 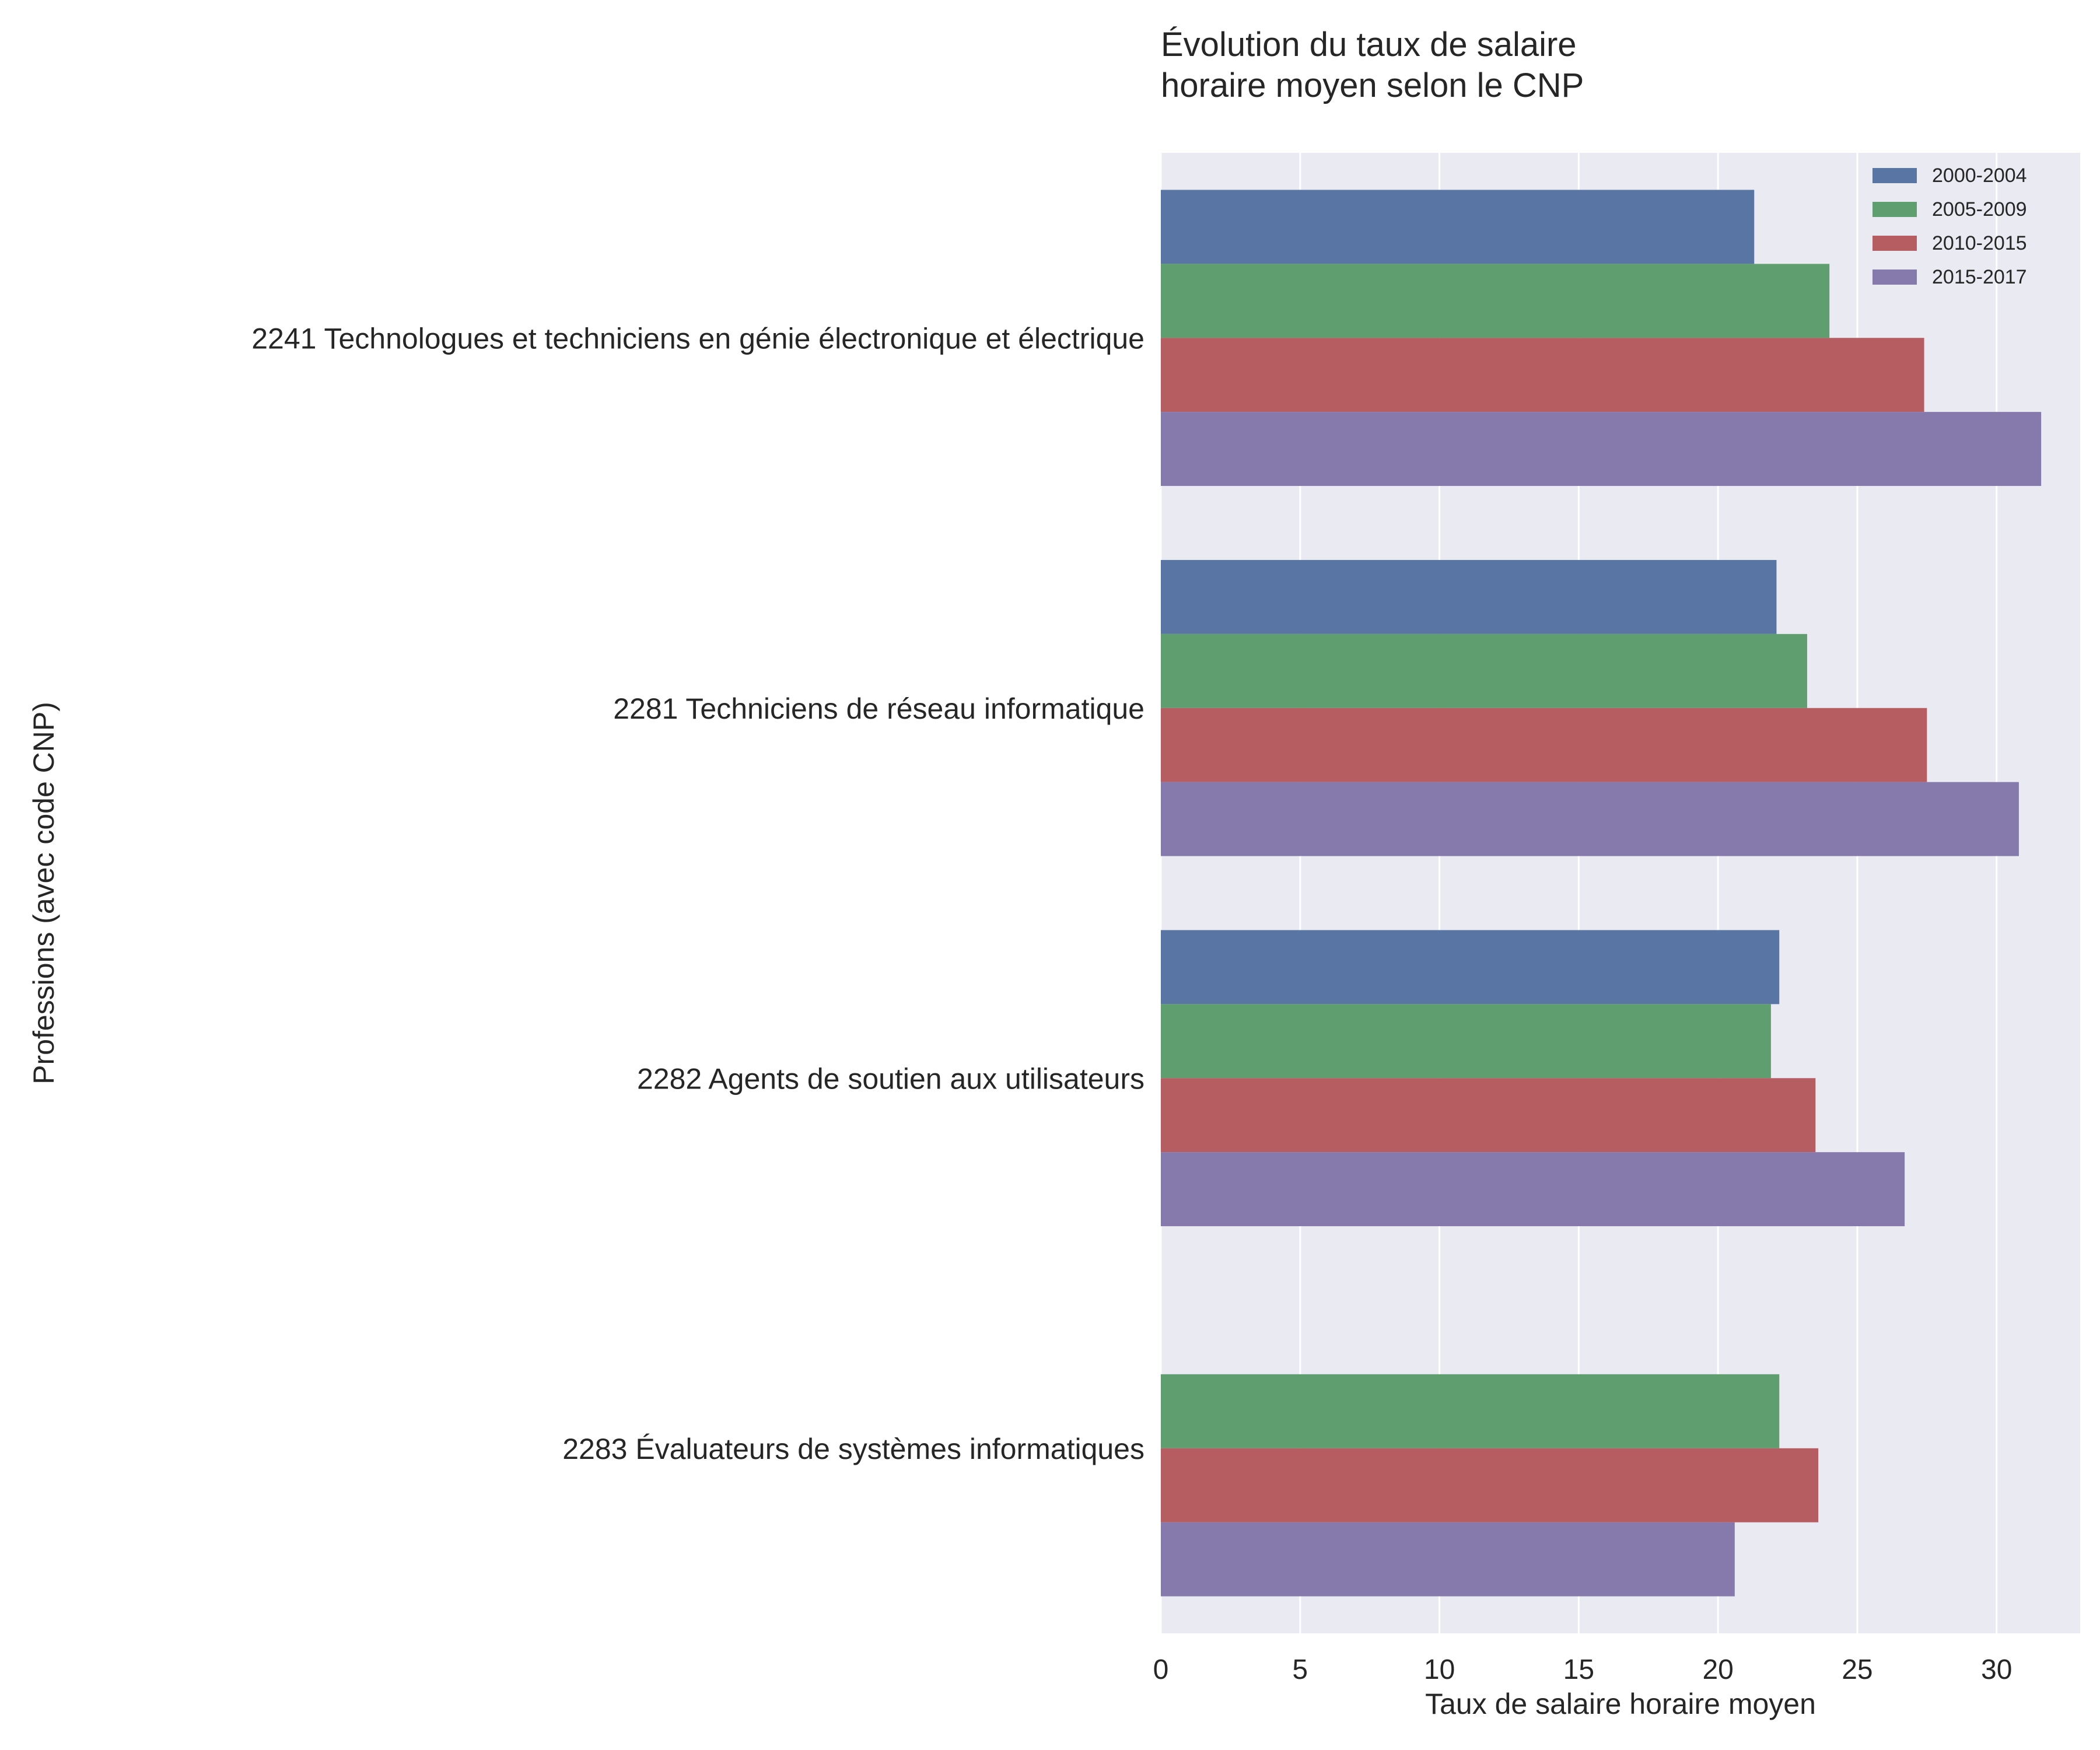 I want to click on x-tick-label-10: 10, so click(x=1440, y=1669).